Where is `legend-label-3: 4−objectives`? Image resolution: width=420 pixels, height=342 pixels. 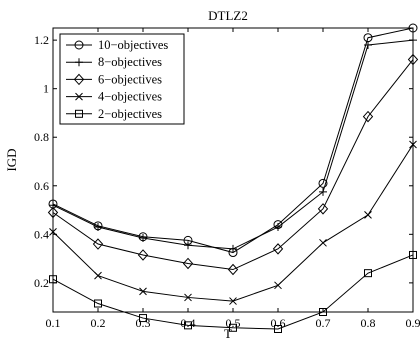 legend-label-3: 4−objectives is located at coordinates (130, 97).